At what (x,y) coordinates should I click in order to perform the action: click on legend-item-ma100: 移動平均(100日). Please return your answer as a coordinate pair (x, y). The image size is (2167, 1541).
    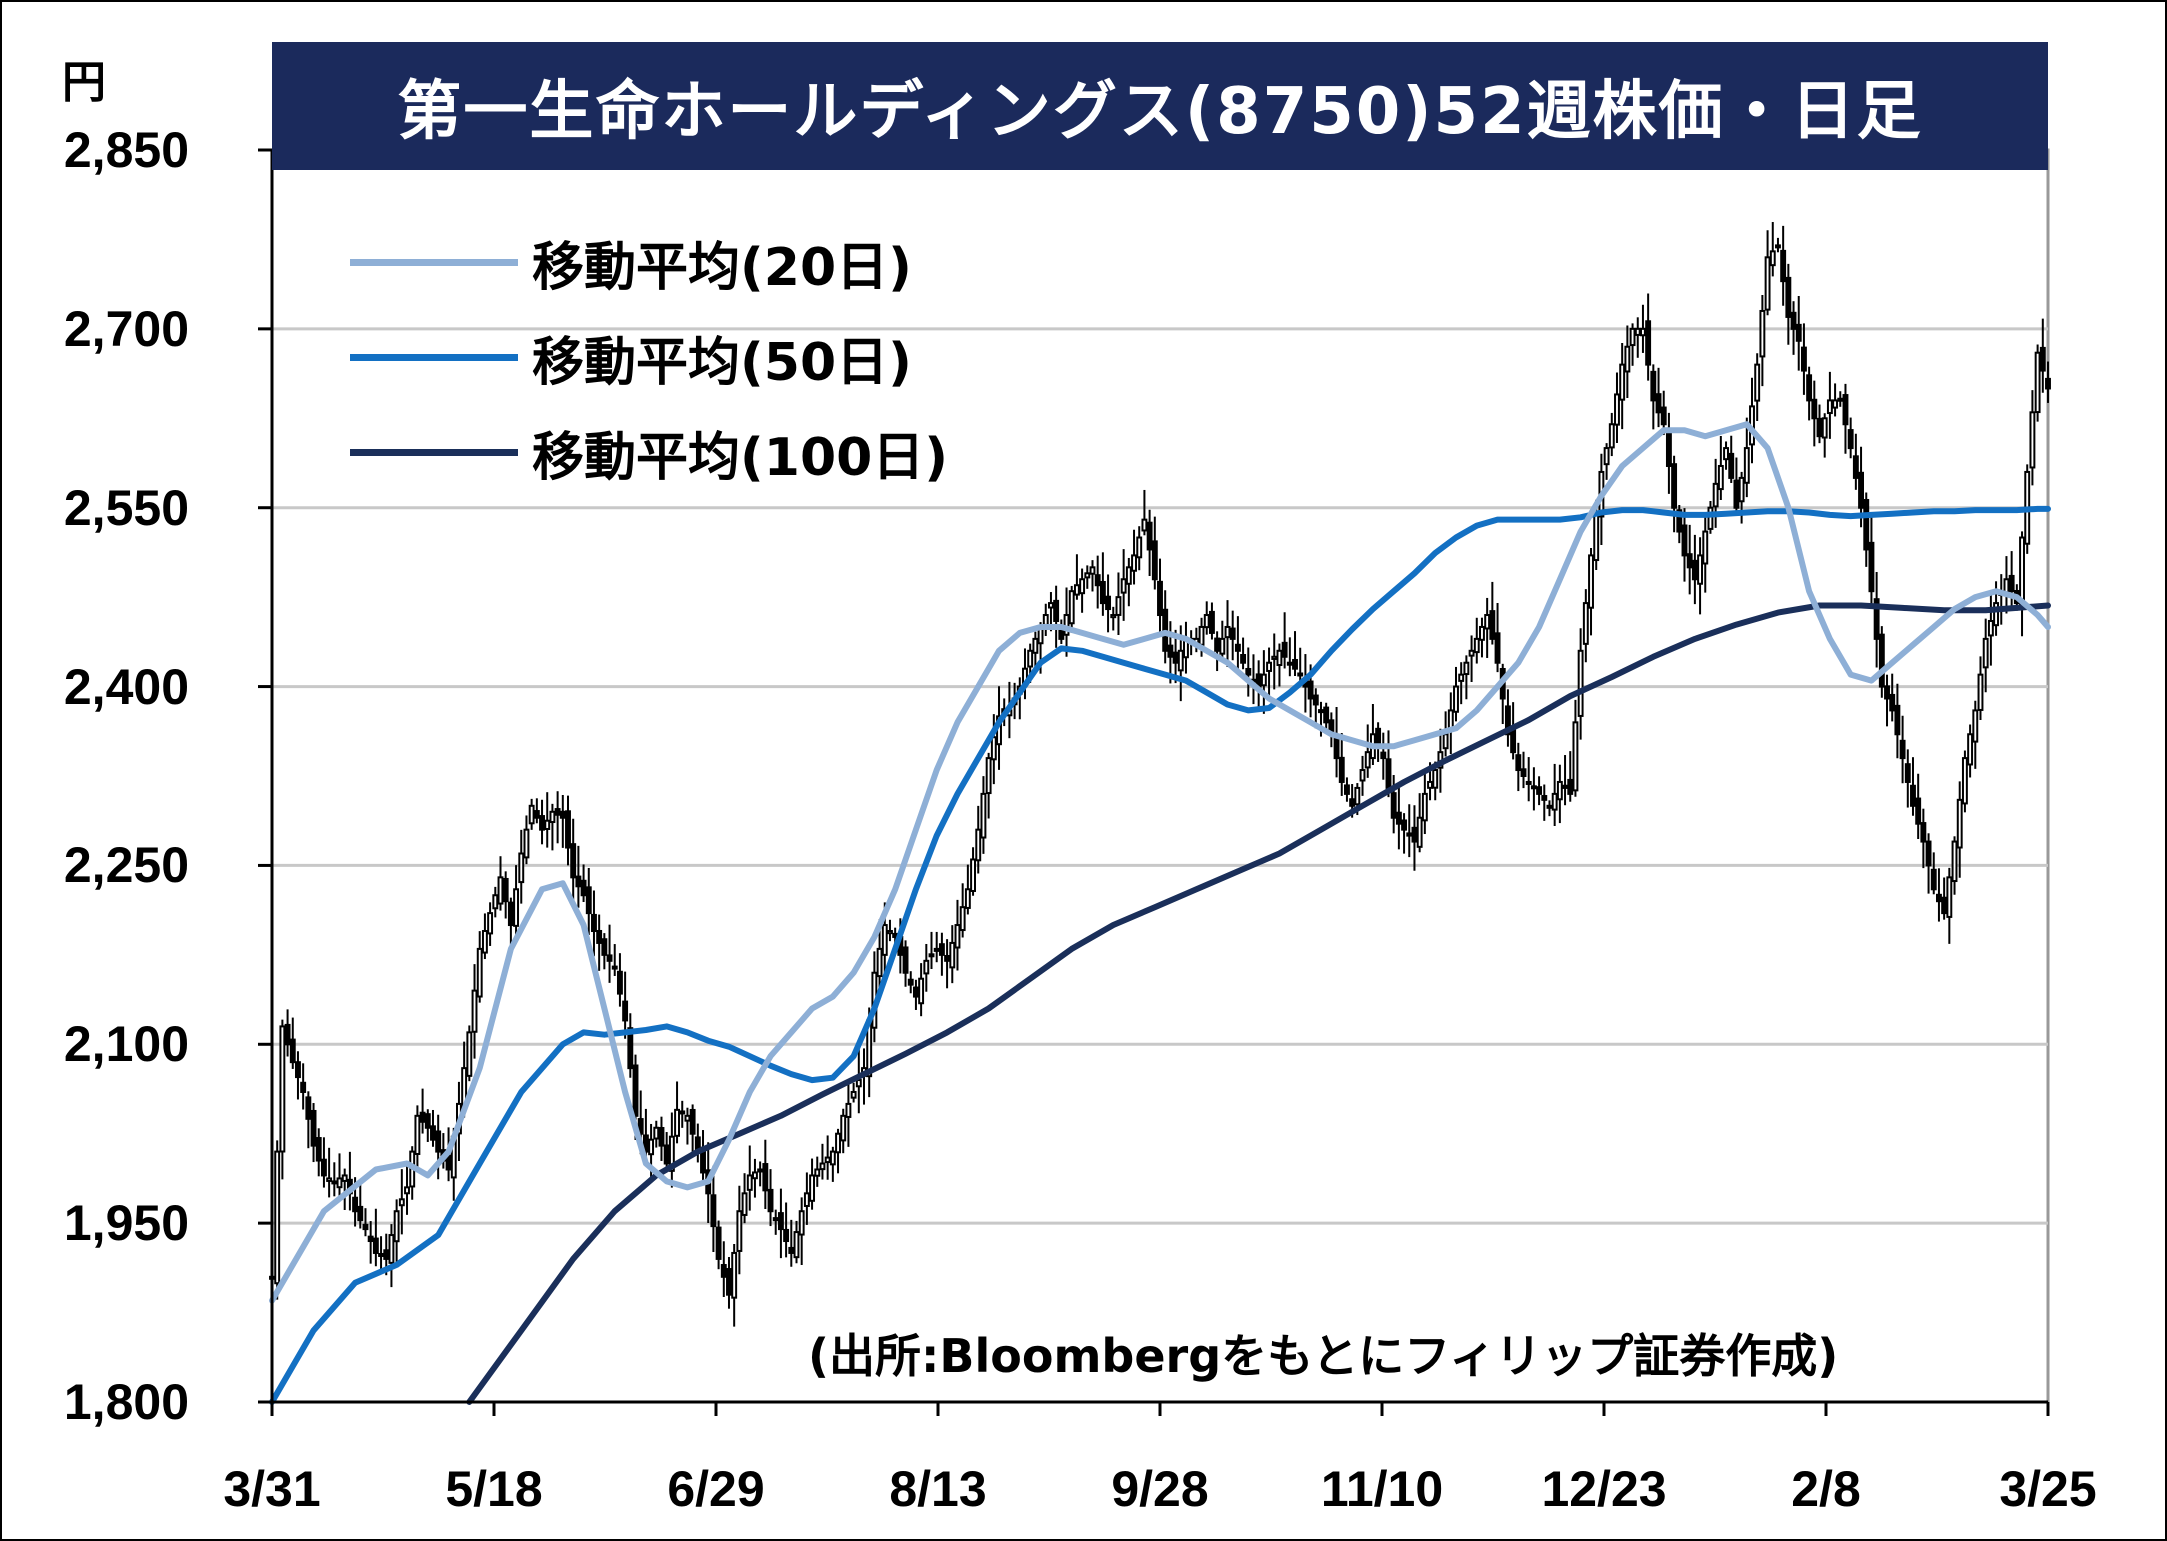
    Looking at the image, I should click on (649, 455).